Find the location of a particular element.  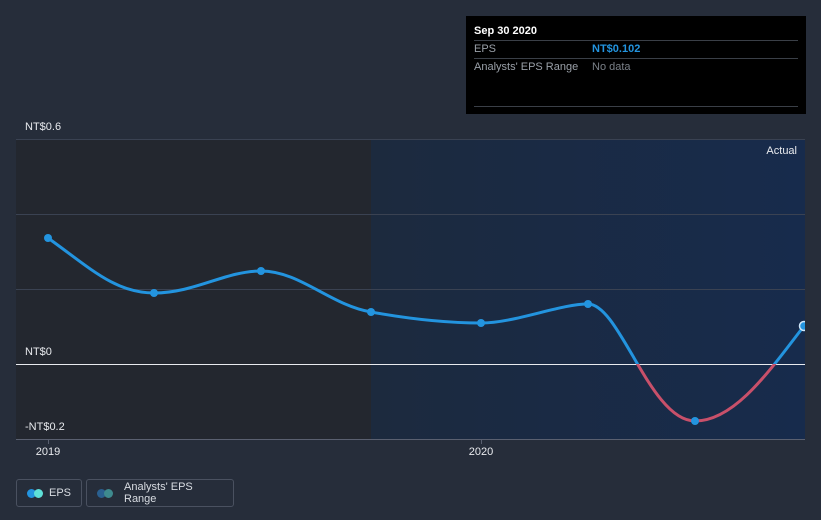

legend-analysts-eps-range: Analysts' EPS Range is located at coordinates (160, 493).